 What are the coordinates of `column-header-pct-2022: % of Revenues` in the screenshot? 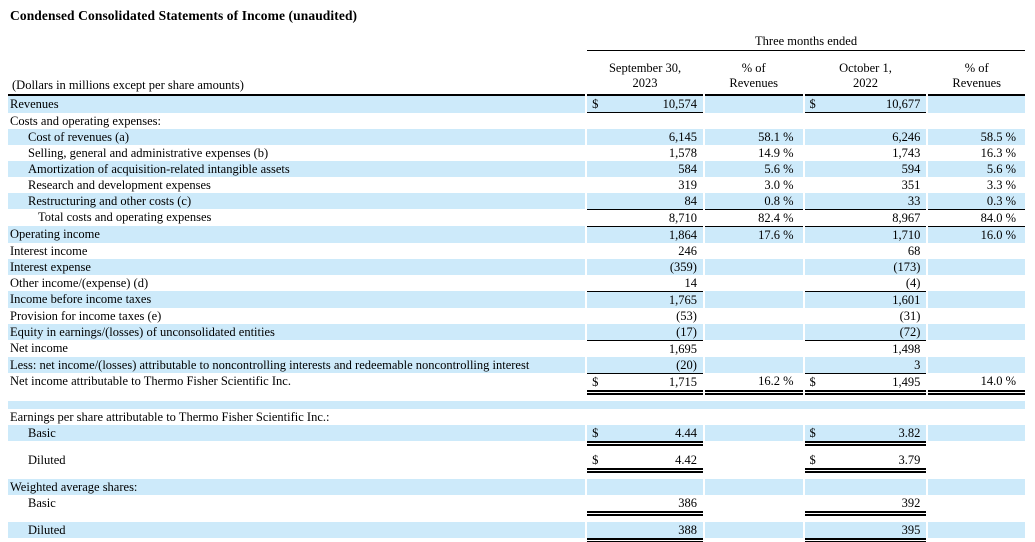 It's located at (976, 73).